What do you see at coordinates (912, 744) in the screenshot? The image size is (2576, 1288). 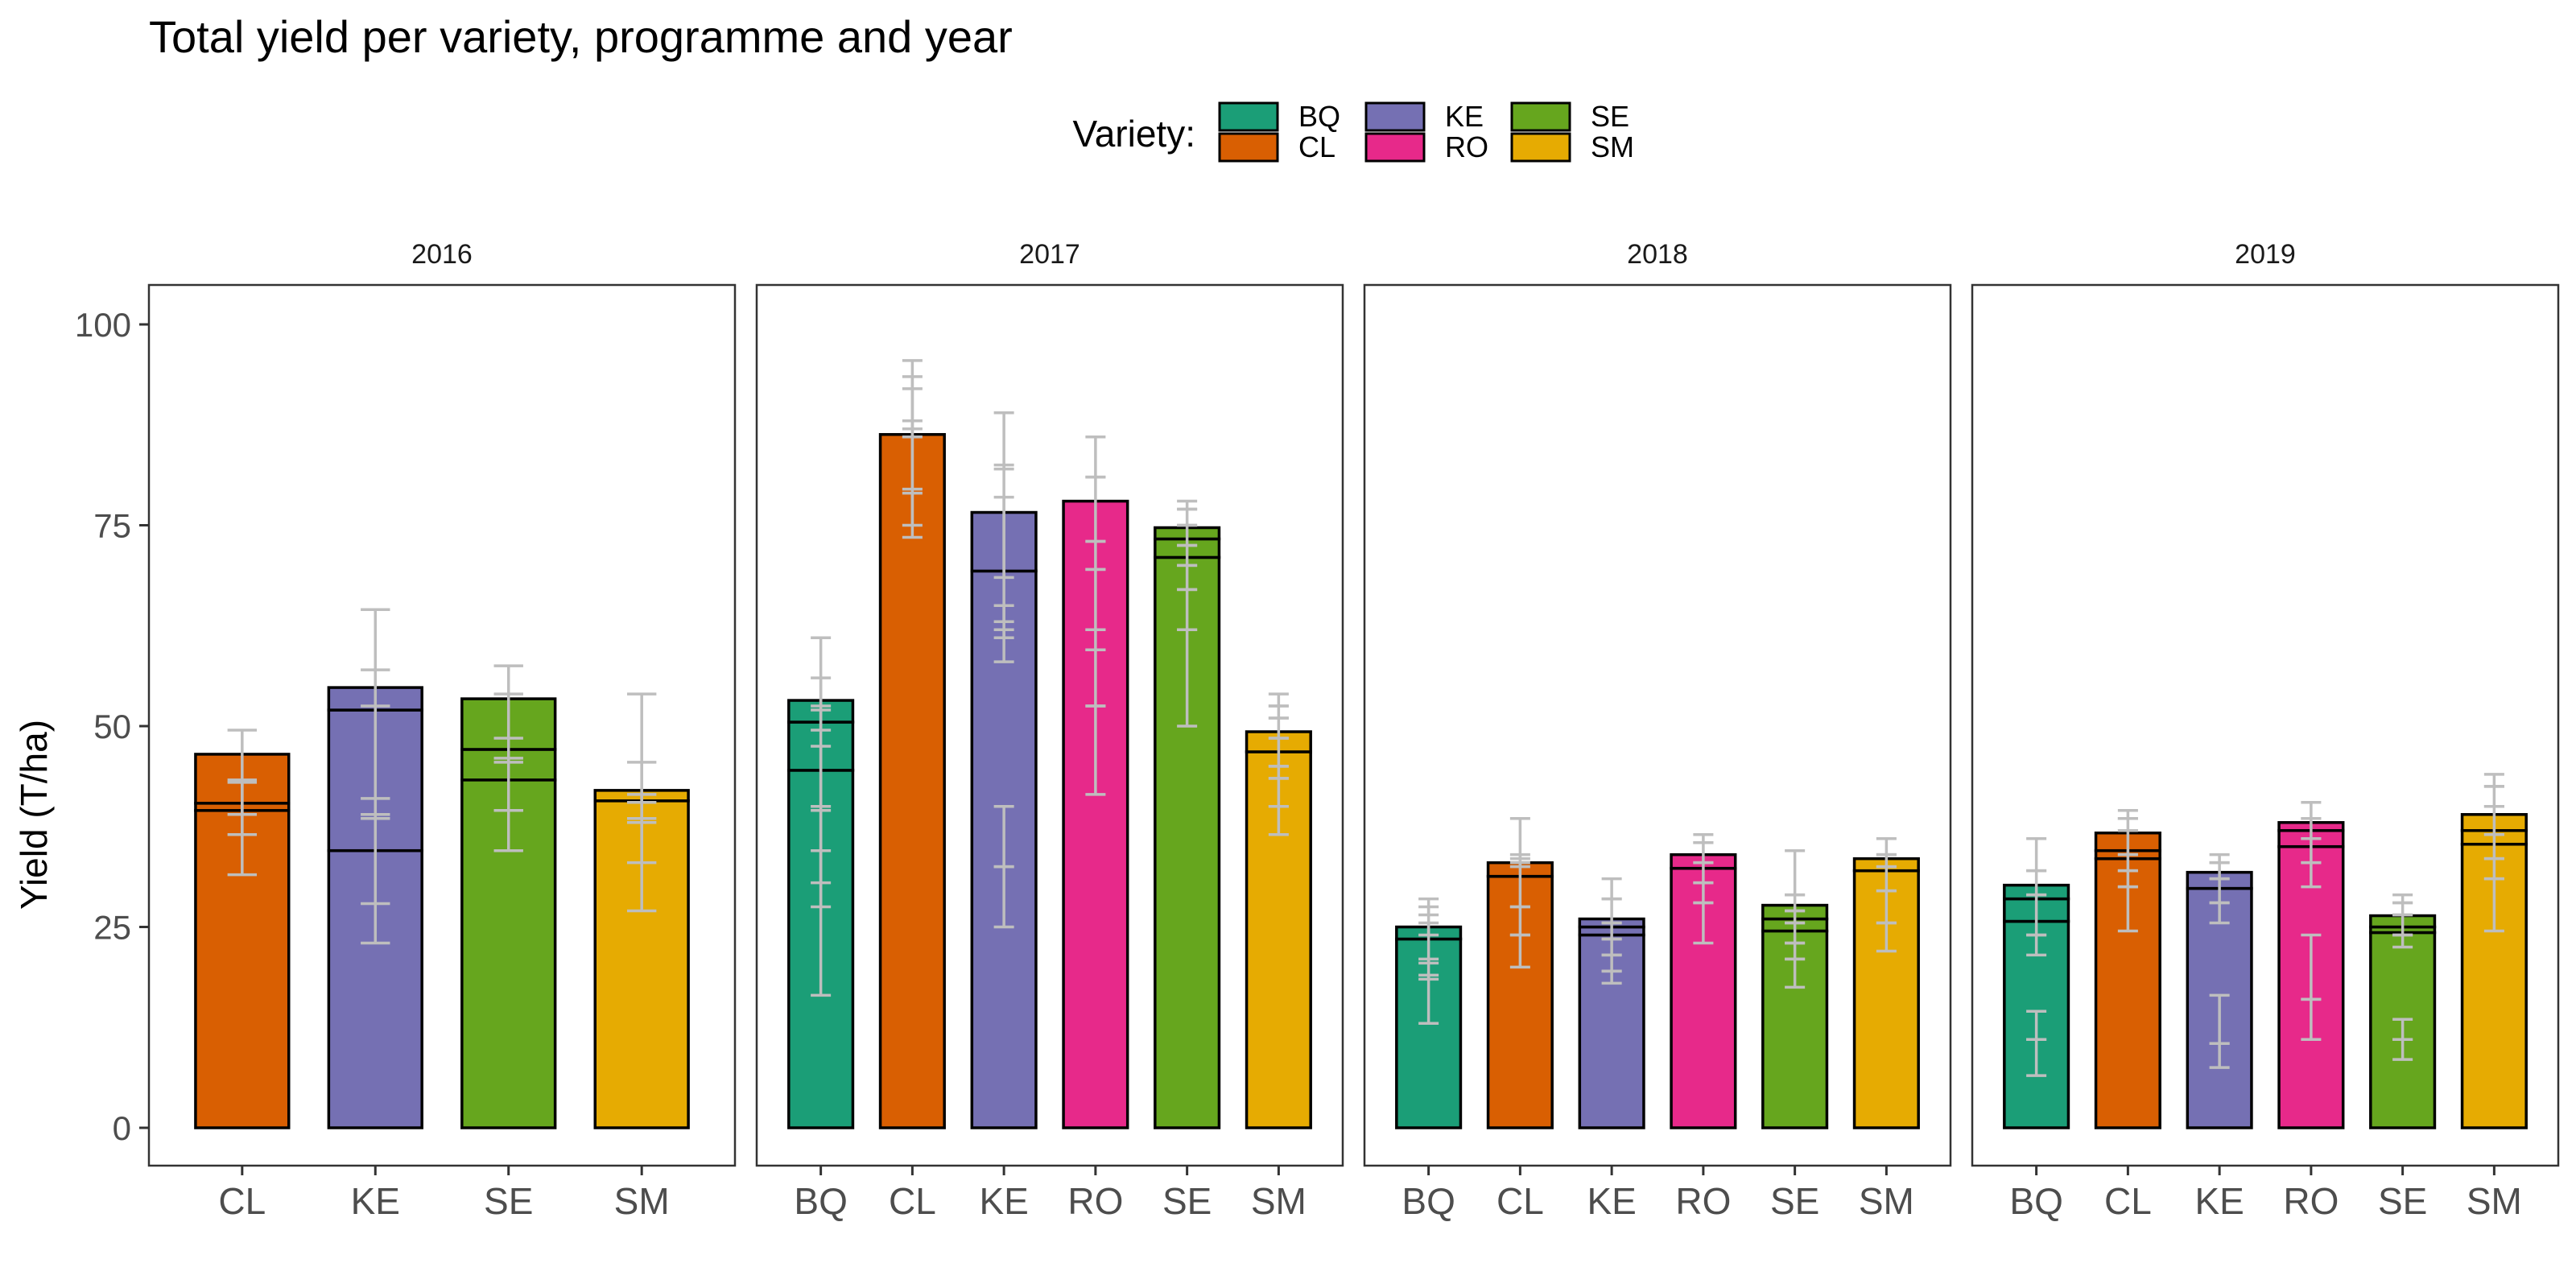 I see `bar-2017-cl` at bounding box center [912, 744].